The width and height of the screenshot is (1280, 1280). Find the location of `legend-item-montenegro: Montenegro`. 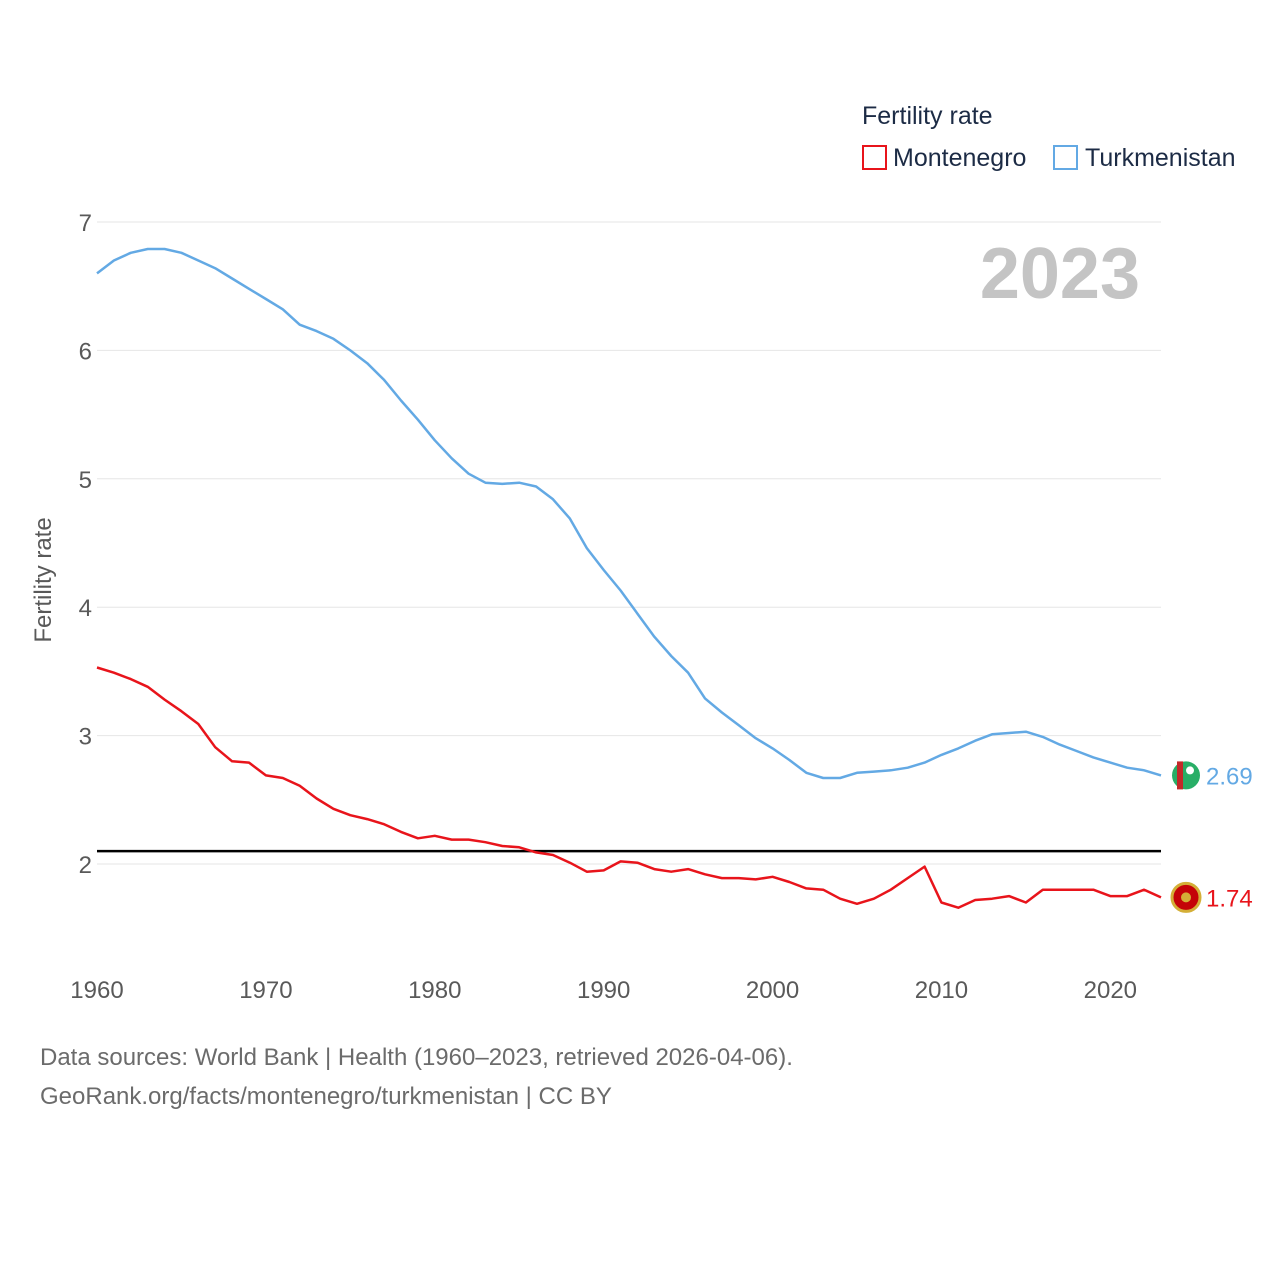

legend-item-montenegro: Montenegro is located at coordinates (944, 158).